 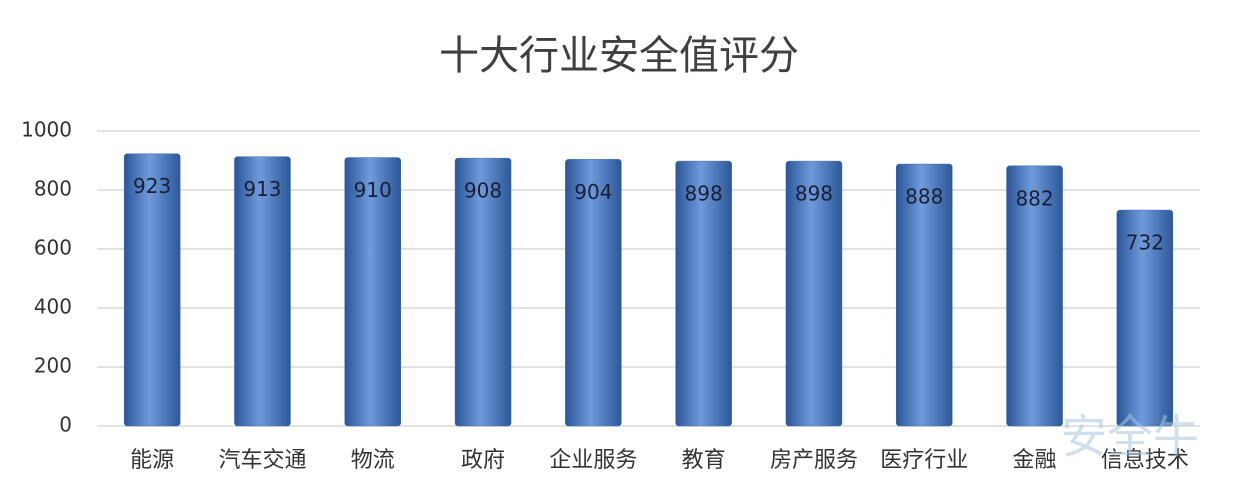 What do you see at coordinates (373, 190) in the screenshot?
I see `data-label: 910` at bounding box center [373, 190].